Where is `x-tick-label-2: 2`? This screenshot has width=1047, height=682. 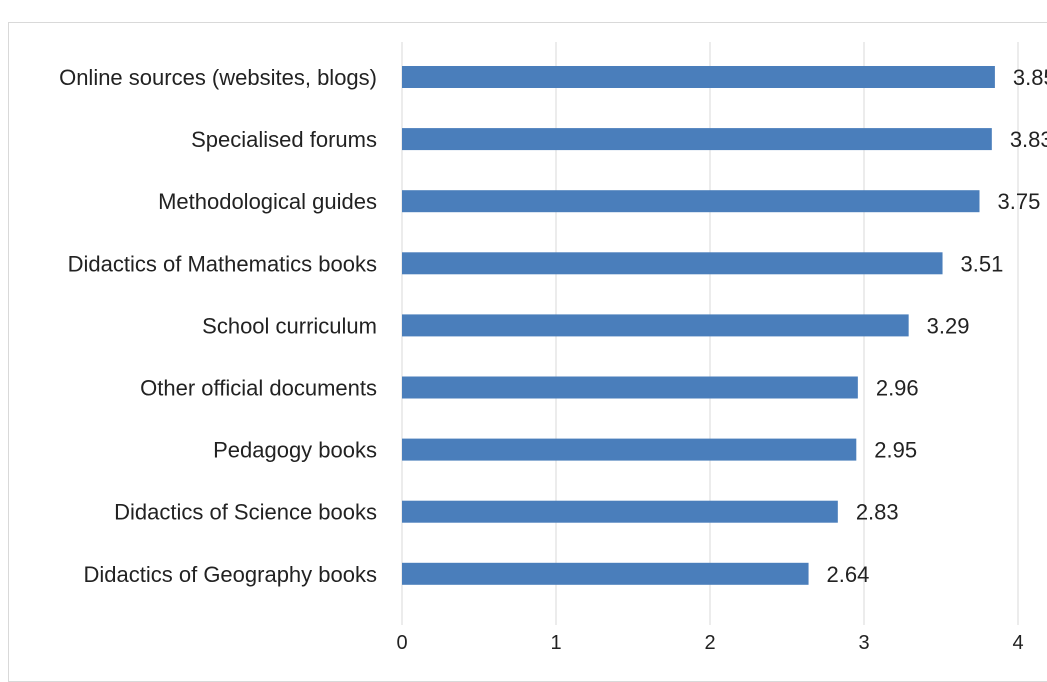
x-tick-label-2: 2 is located at coordinates (709, 643).